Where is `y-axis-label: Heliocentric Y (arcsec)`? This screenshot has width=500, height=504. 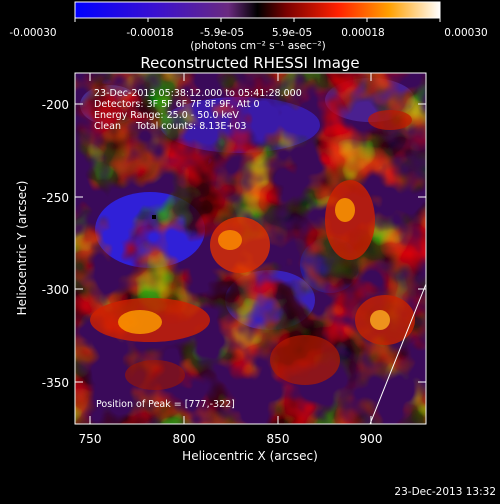 y-axis-label: Heliocentric Y (arcsec) is located at coordinates (22, 248).